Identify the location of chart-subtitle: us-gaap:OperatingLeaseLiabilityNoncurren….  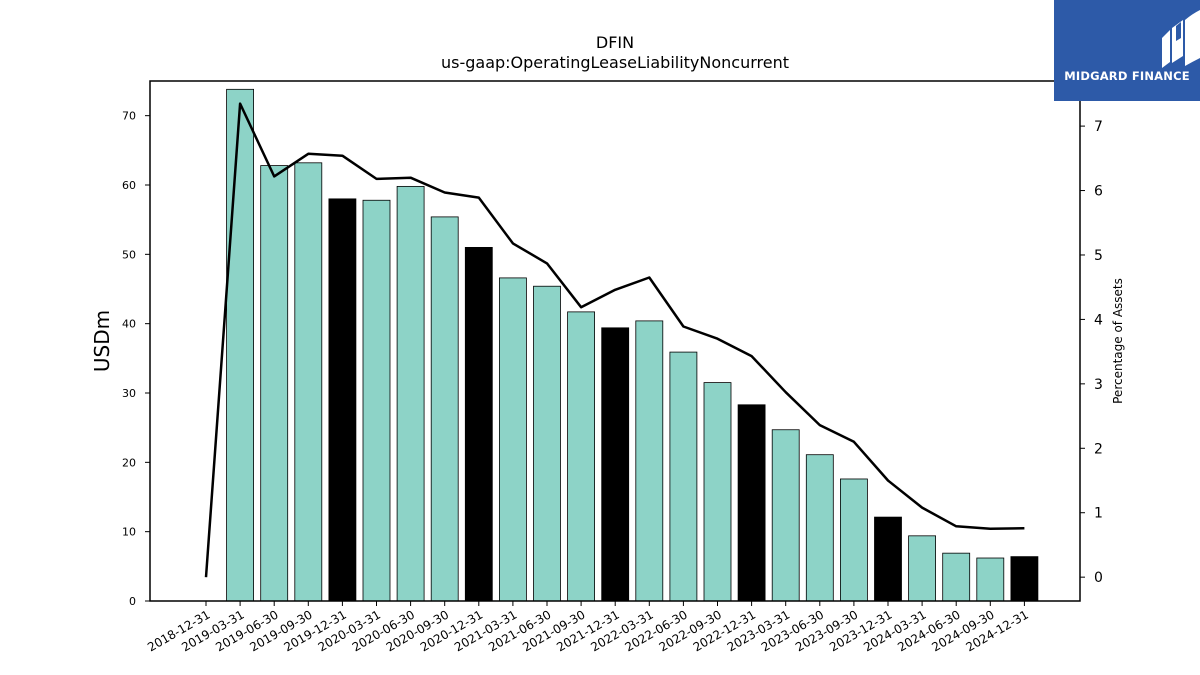
(615, 62).